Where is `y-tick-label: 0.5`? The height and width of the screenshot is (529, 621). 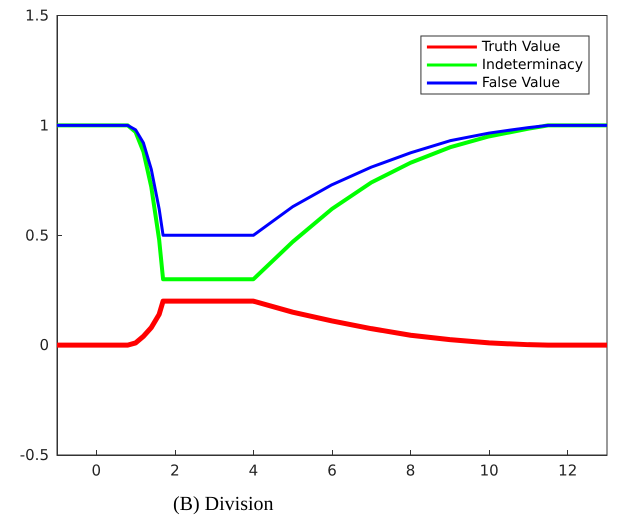
y-tick-label: 0.5 is located at coordinates (37, 235).